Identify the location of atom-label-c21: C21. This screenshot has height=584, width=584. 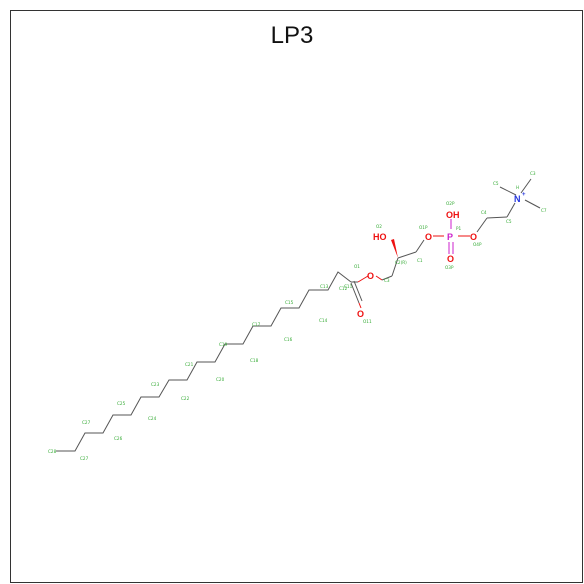
(189, 364).